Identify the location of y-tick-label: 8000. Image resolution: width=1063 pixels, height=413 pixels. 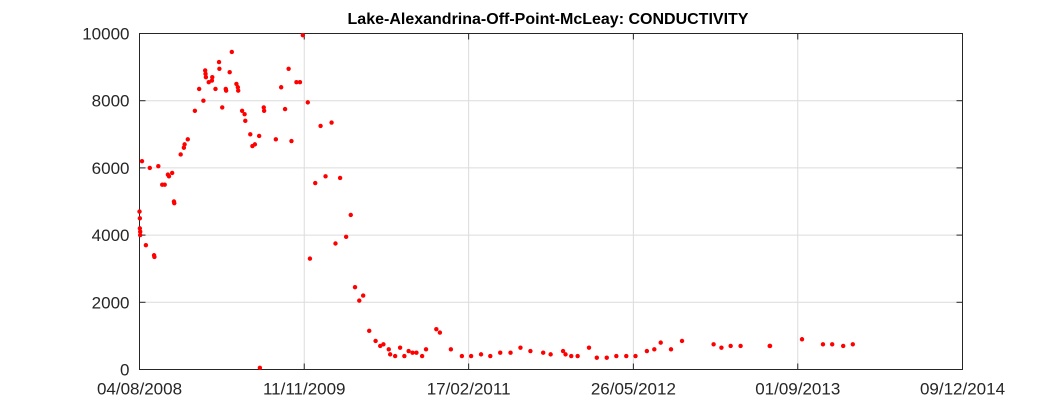
(111, 101).